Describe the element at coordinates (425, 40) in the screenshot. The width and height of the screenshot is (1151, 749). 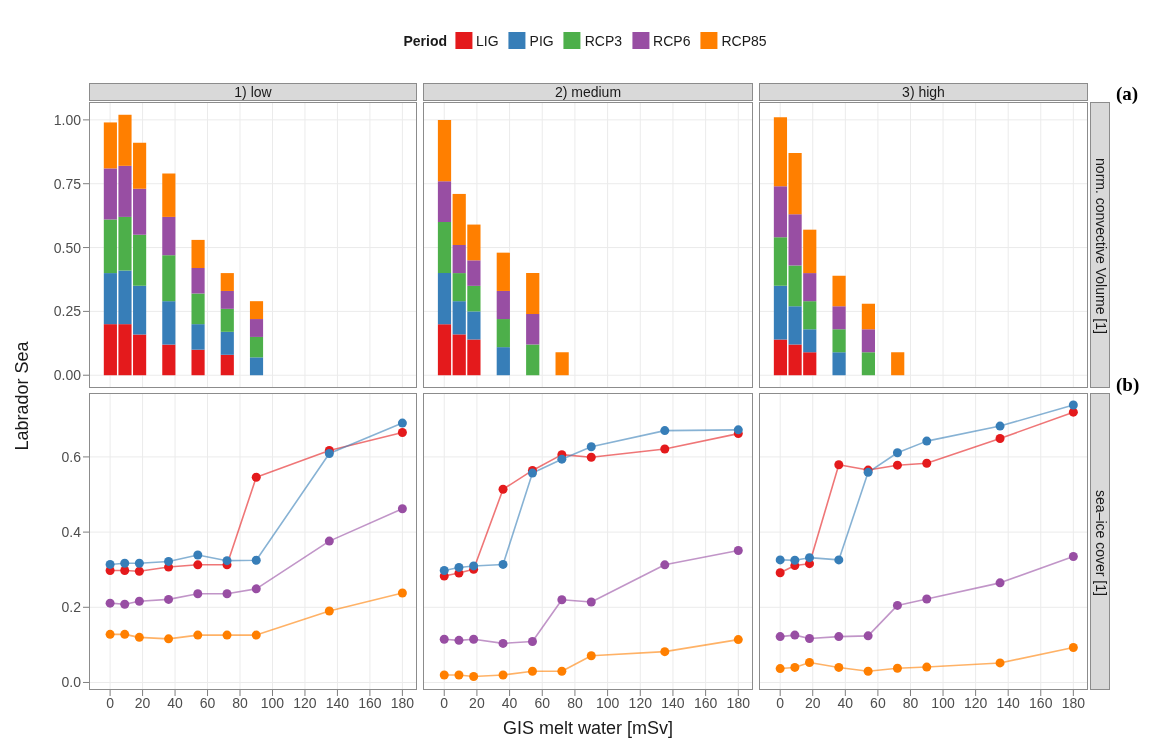
I see `legend-title: Period` at that location.